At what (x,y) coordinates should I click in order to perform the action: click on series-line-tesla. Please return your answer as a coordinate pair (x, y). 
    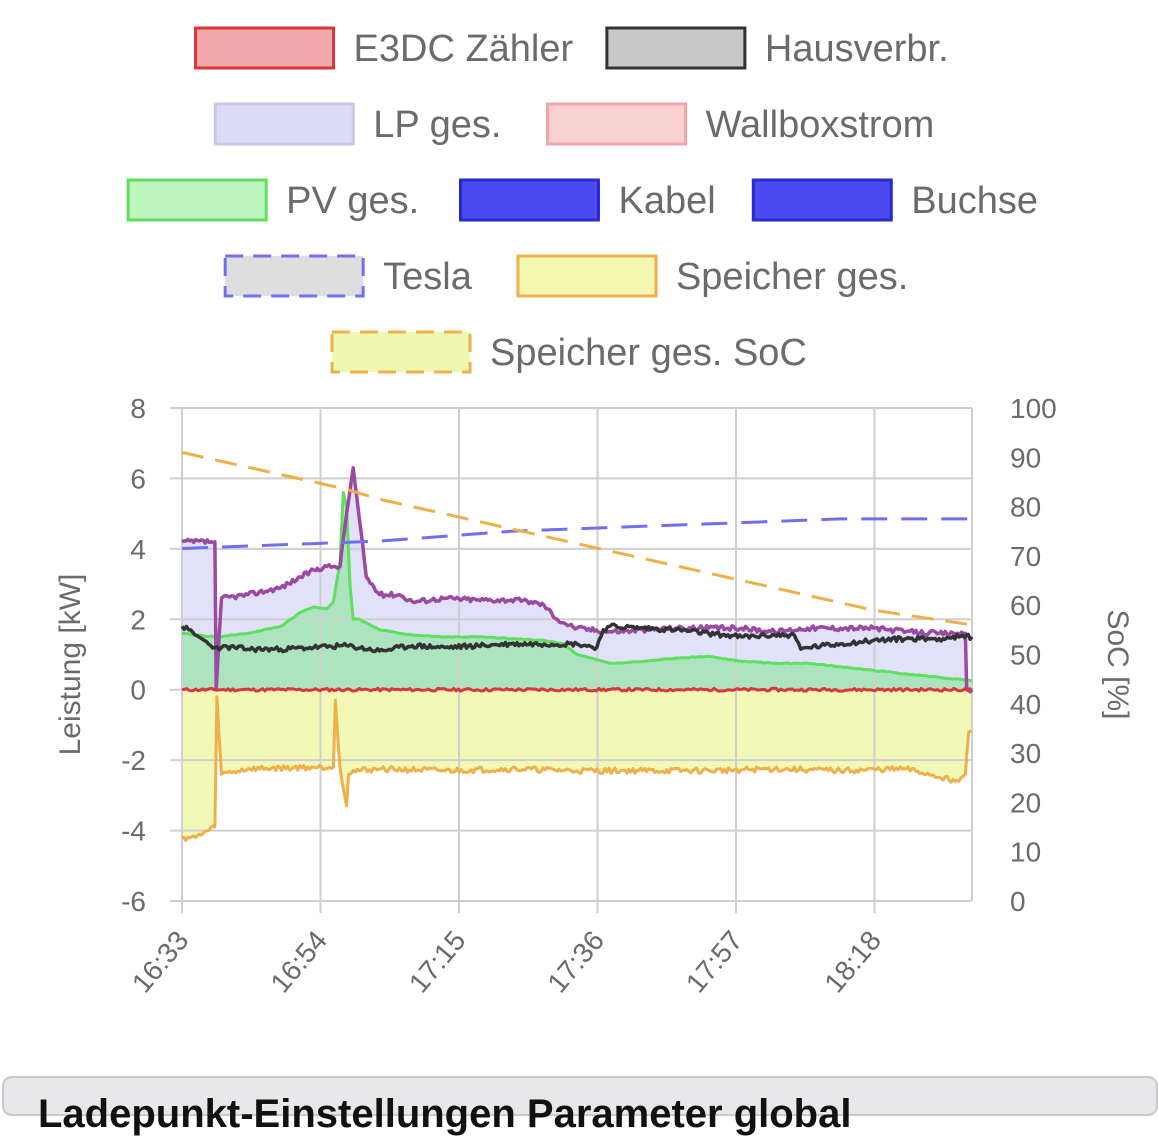
    Looking at the image, I should click on (576, 533).